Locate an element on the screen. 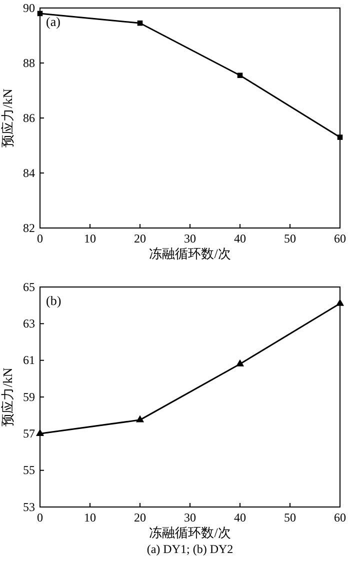  y-tick-label: 84 is located at coordinates (29, 173).